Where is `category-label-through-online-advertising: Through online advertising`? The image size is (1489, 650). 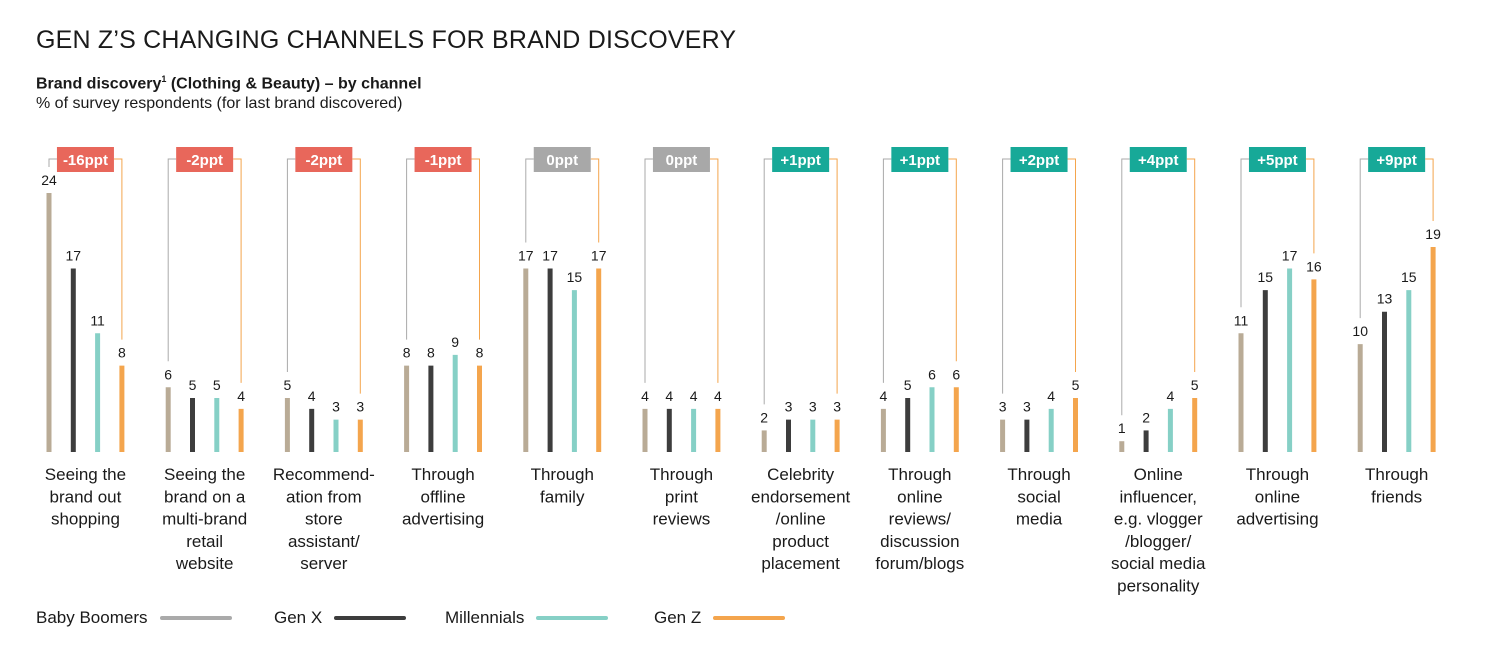
category-label-through-online-advertising: Through online advertising is located at coordinates (1277, 497).